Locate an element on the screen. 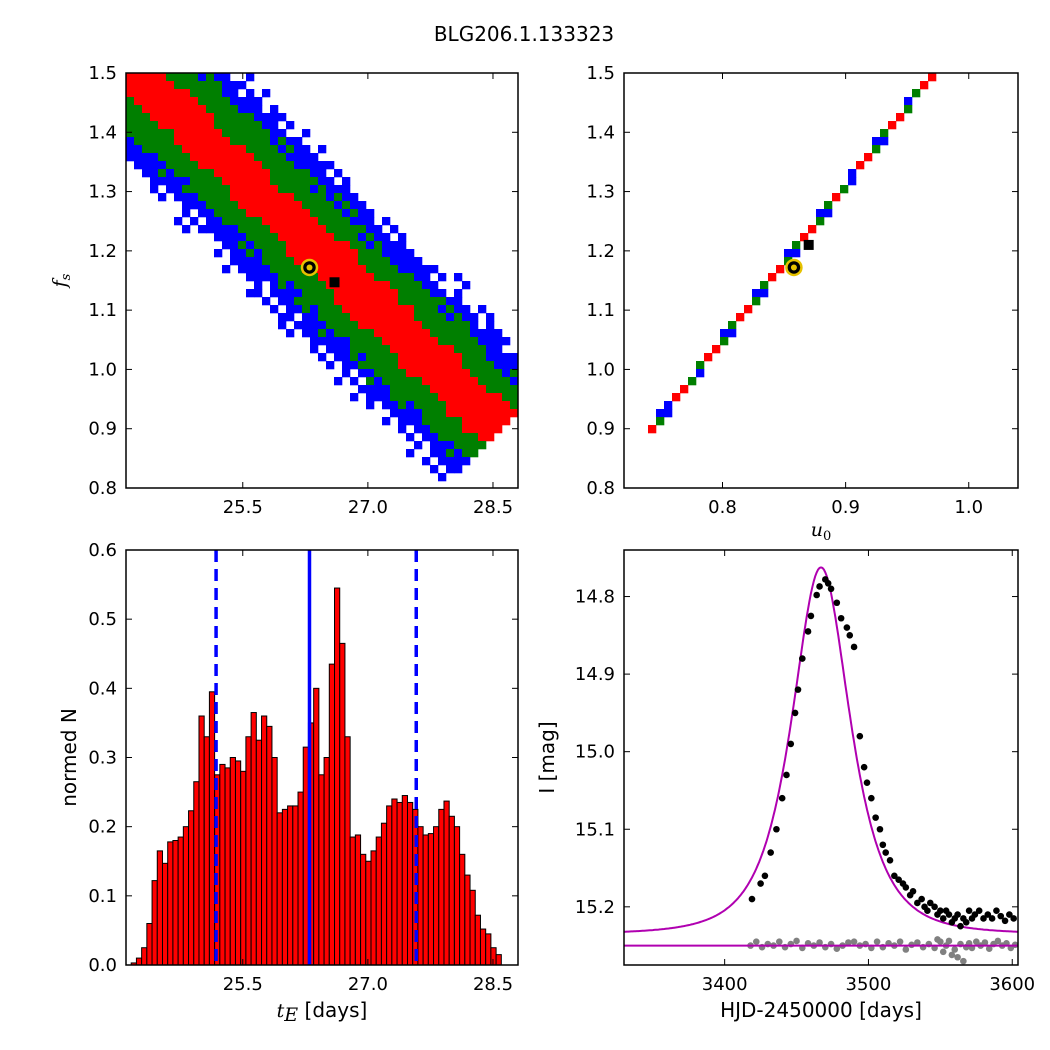  y-tick-label: 0.2 is located at coordinates (102, 827).